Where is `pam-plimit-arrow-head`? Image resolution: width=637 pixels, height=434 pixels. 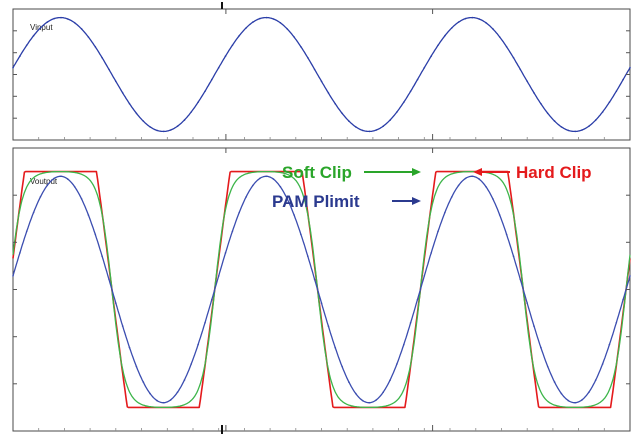 pam-plimit-arrow-head is located at coordinates (416, 201).